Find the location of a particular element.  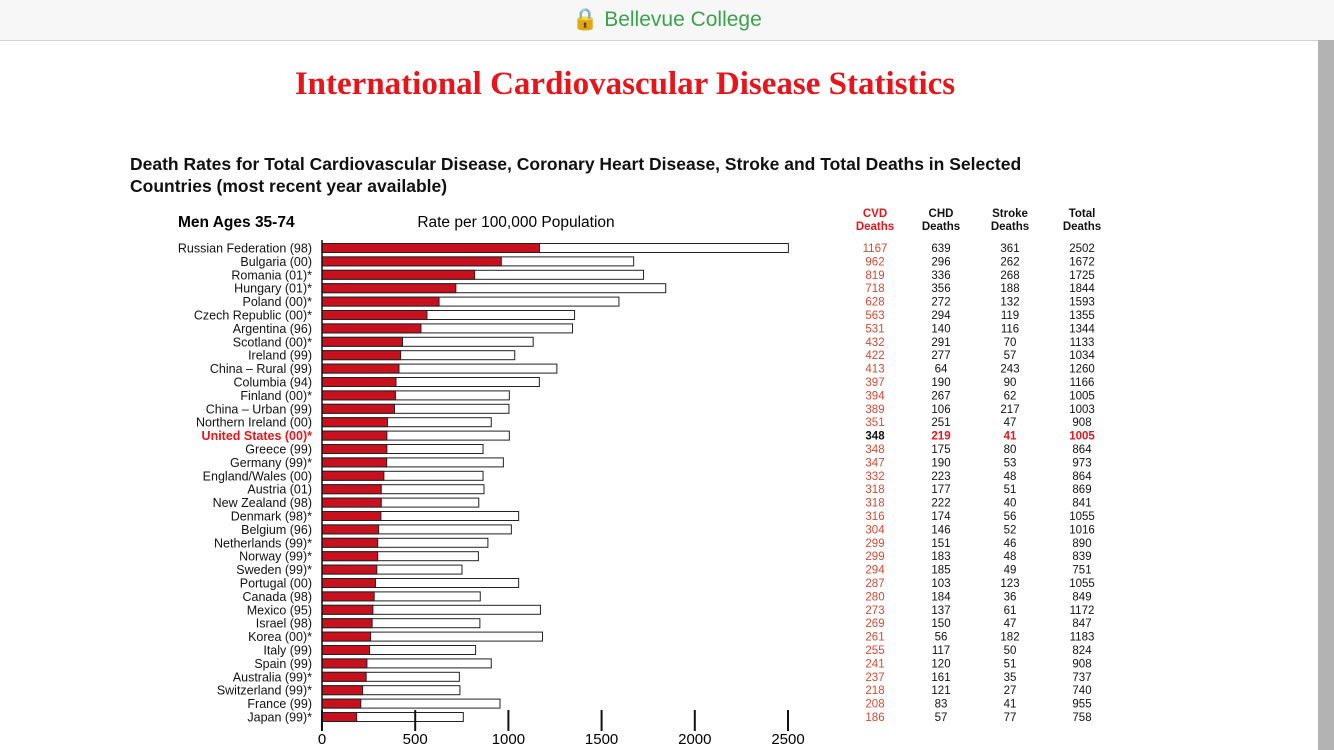

table-cell: 64 is located at coordinates (941, 370).